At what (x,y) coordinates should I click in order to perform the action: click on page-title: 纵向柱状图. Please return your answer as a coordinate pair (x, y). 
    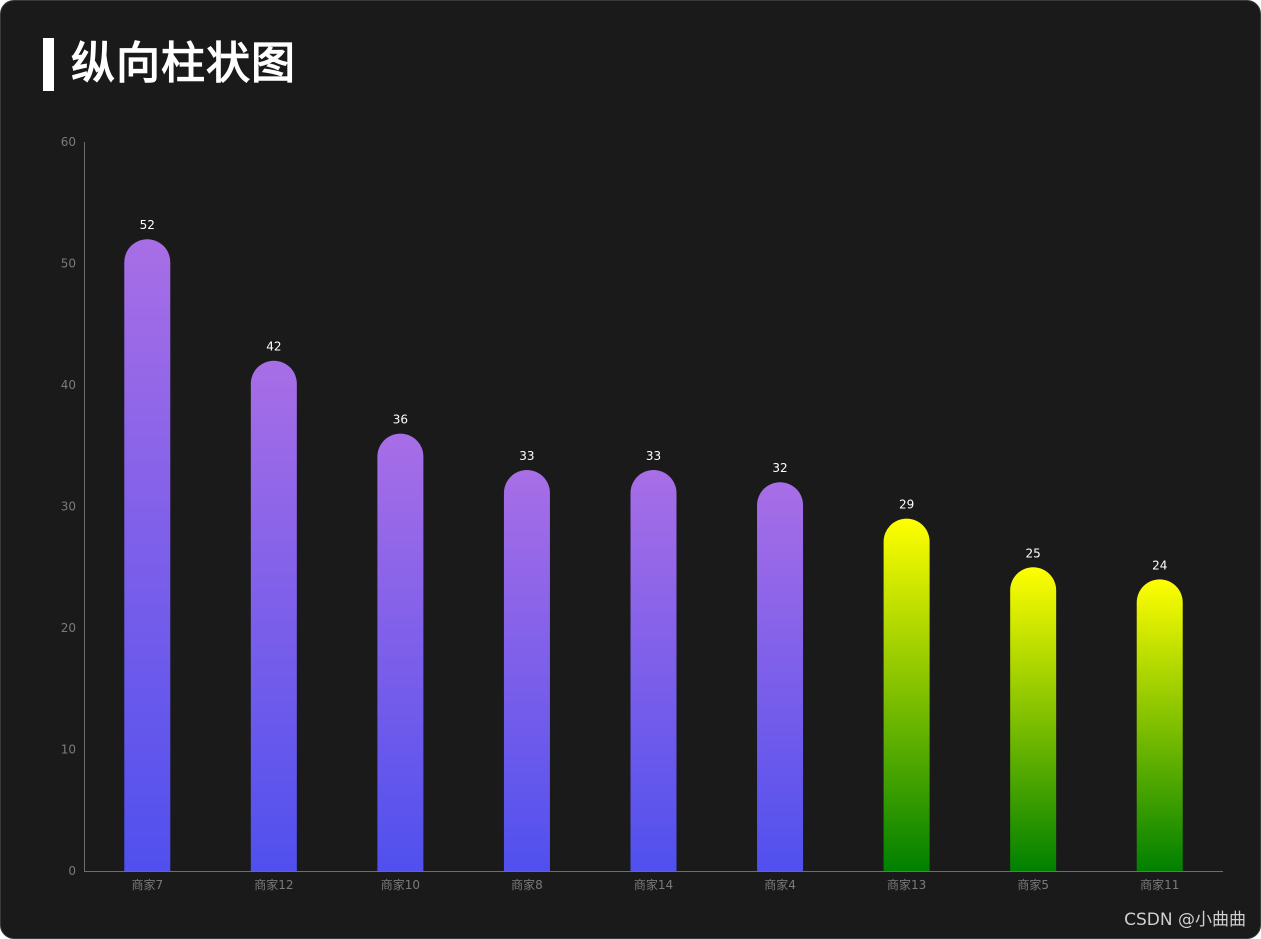
    Looking at the image, I should click on (183, 63).